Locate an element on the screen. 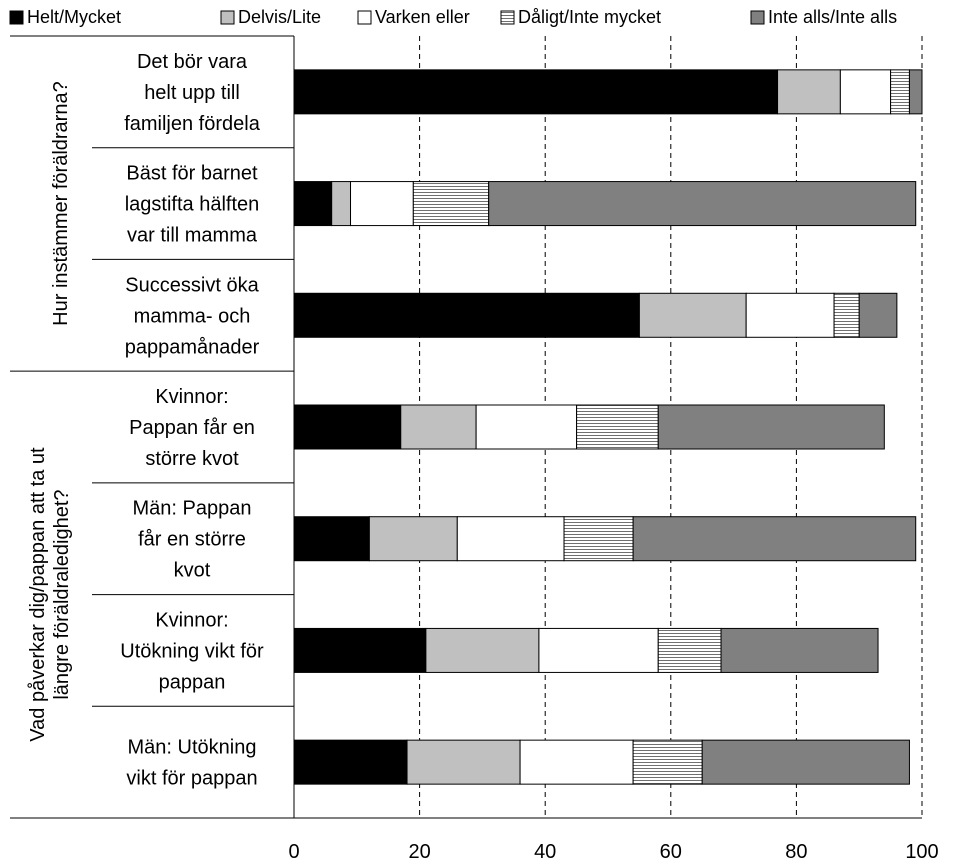 Image resolution: width=964 pixels, height=864 pixels. x-axis: 0 20 40 60 80 100 is located at coordinates (613, 852).